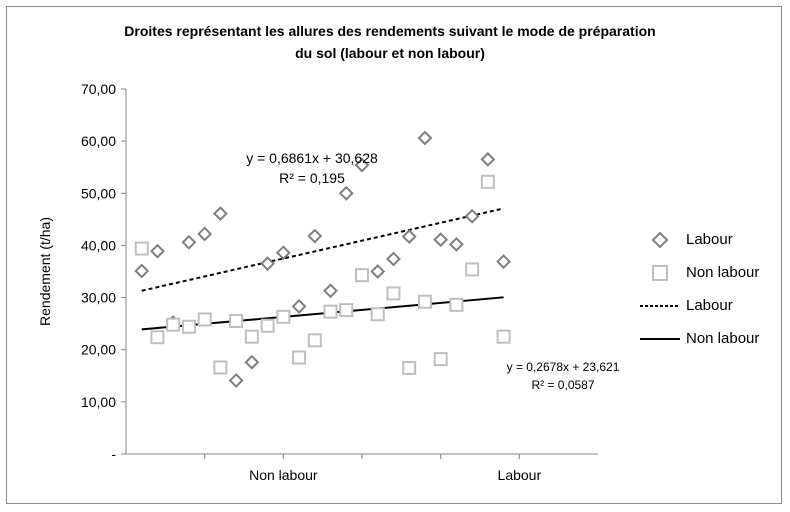  What do you see at coordinates (98, 402) in the screenshot?
I see `y-tick-label: 10,00` at bounding box center [98, 402].